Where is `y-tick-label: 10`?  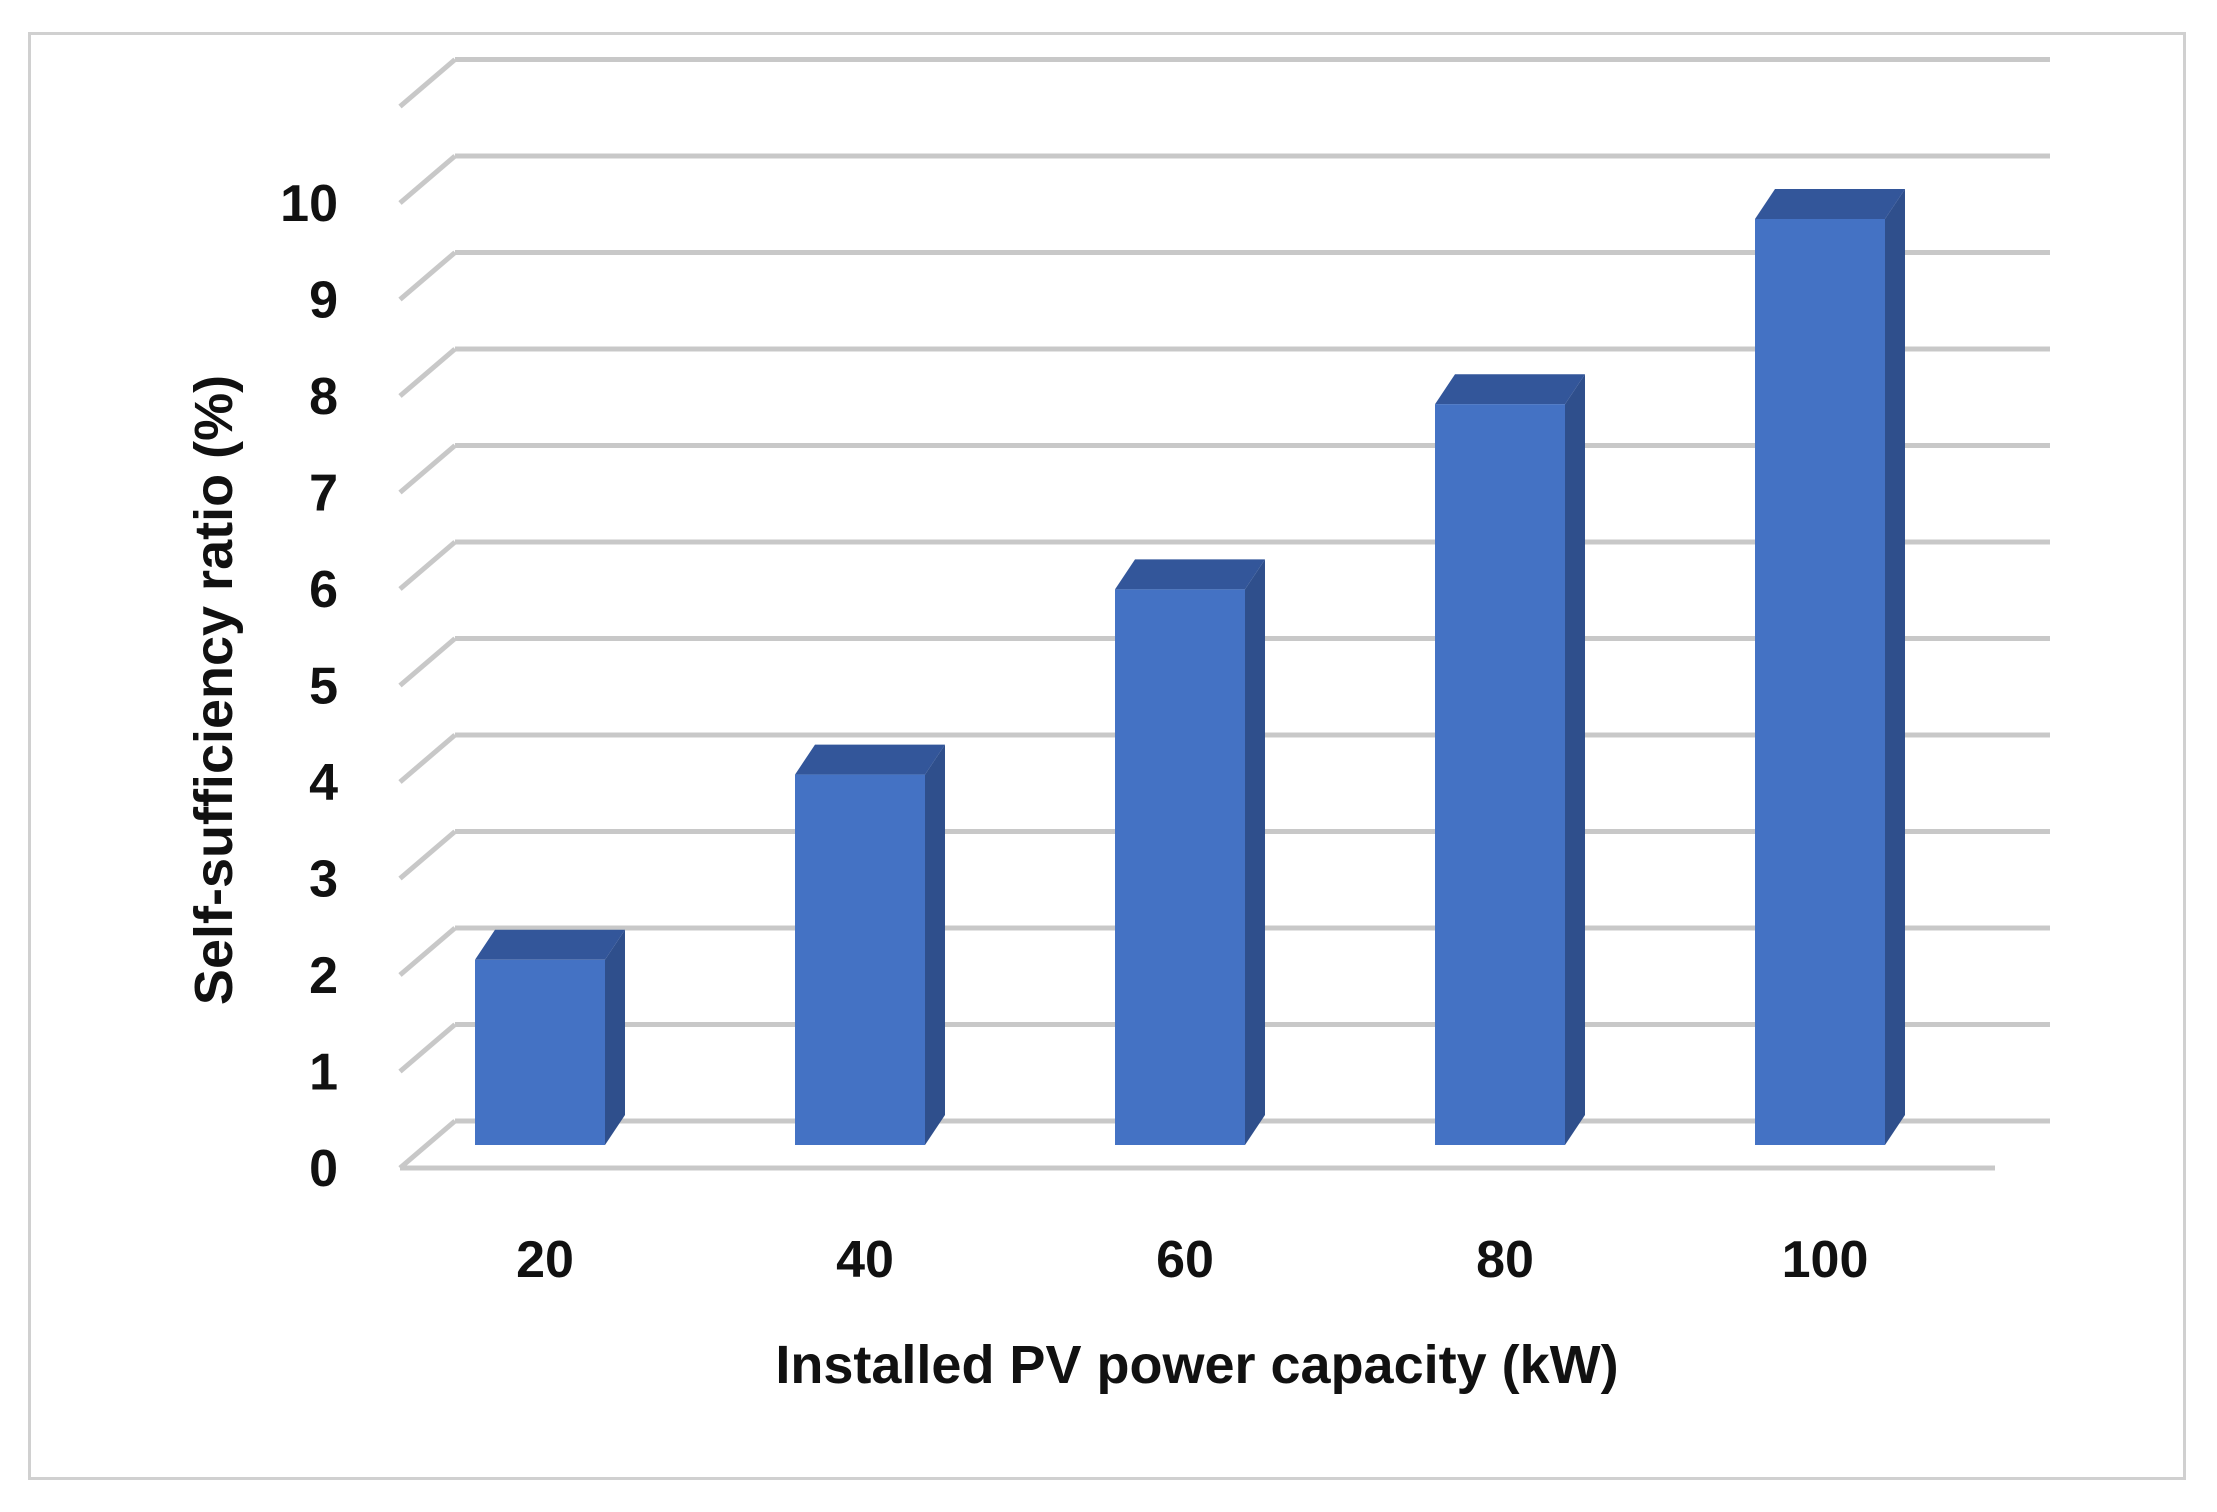 y-tick-label: 10 is located at coordinates (309, 204).